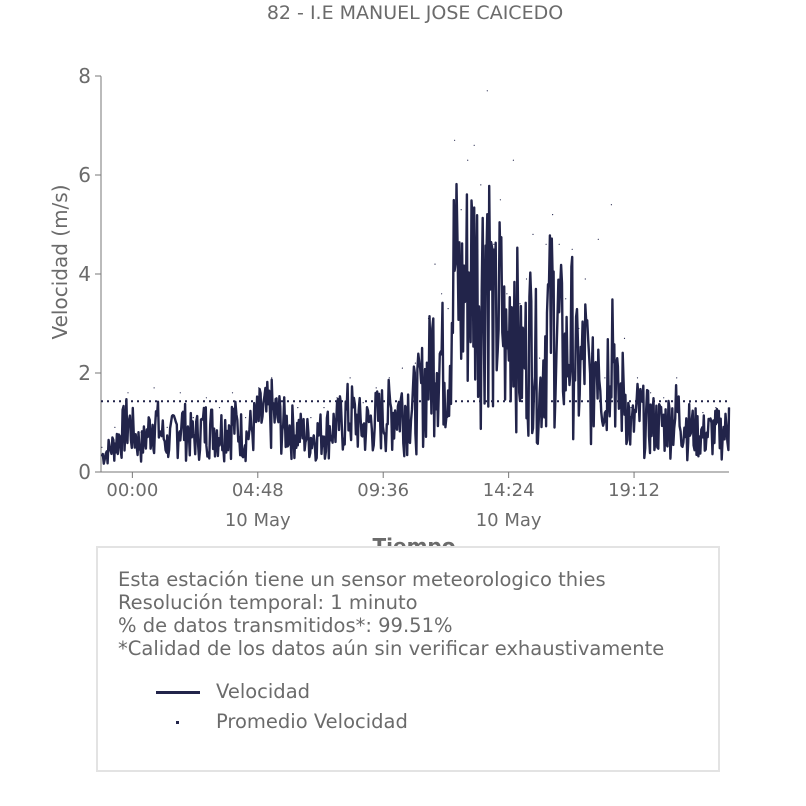  I want to click on y-tick-label: 0, so click(84, 472).